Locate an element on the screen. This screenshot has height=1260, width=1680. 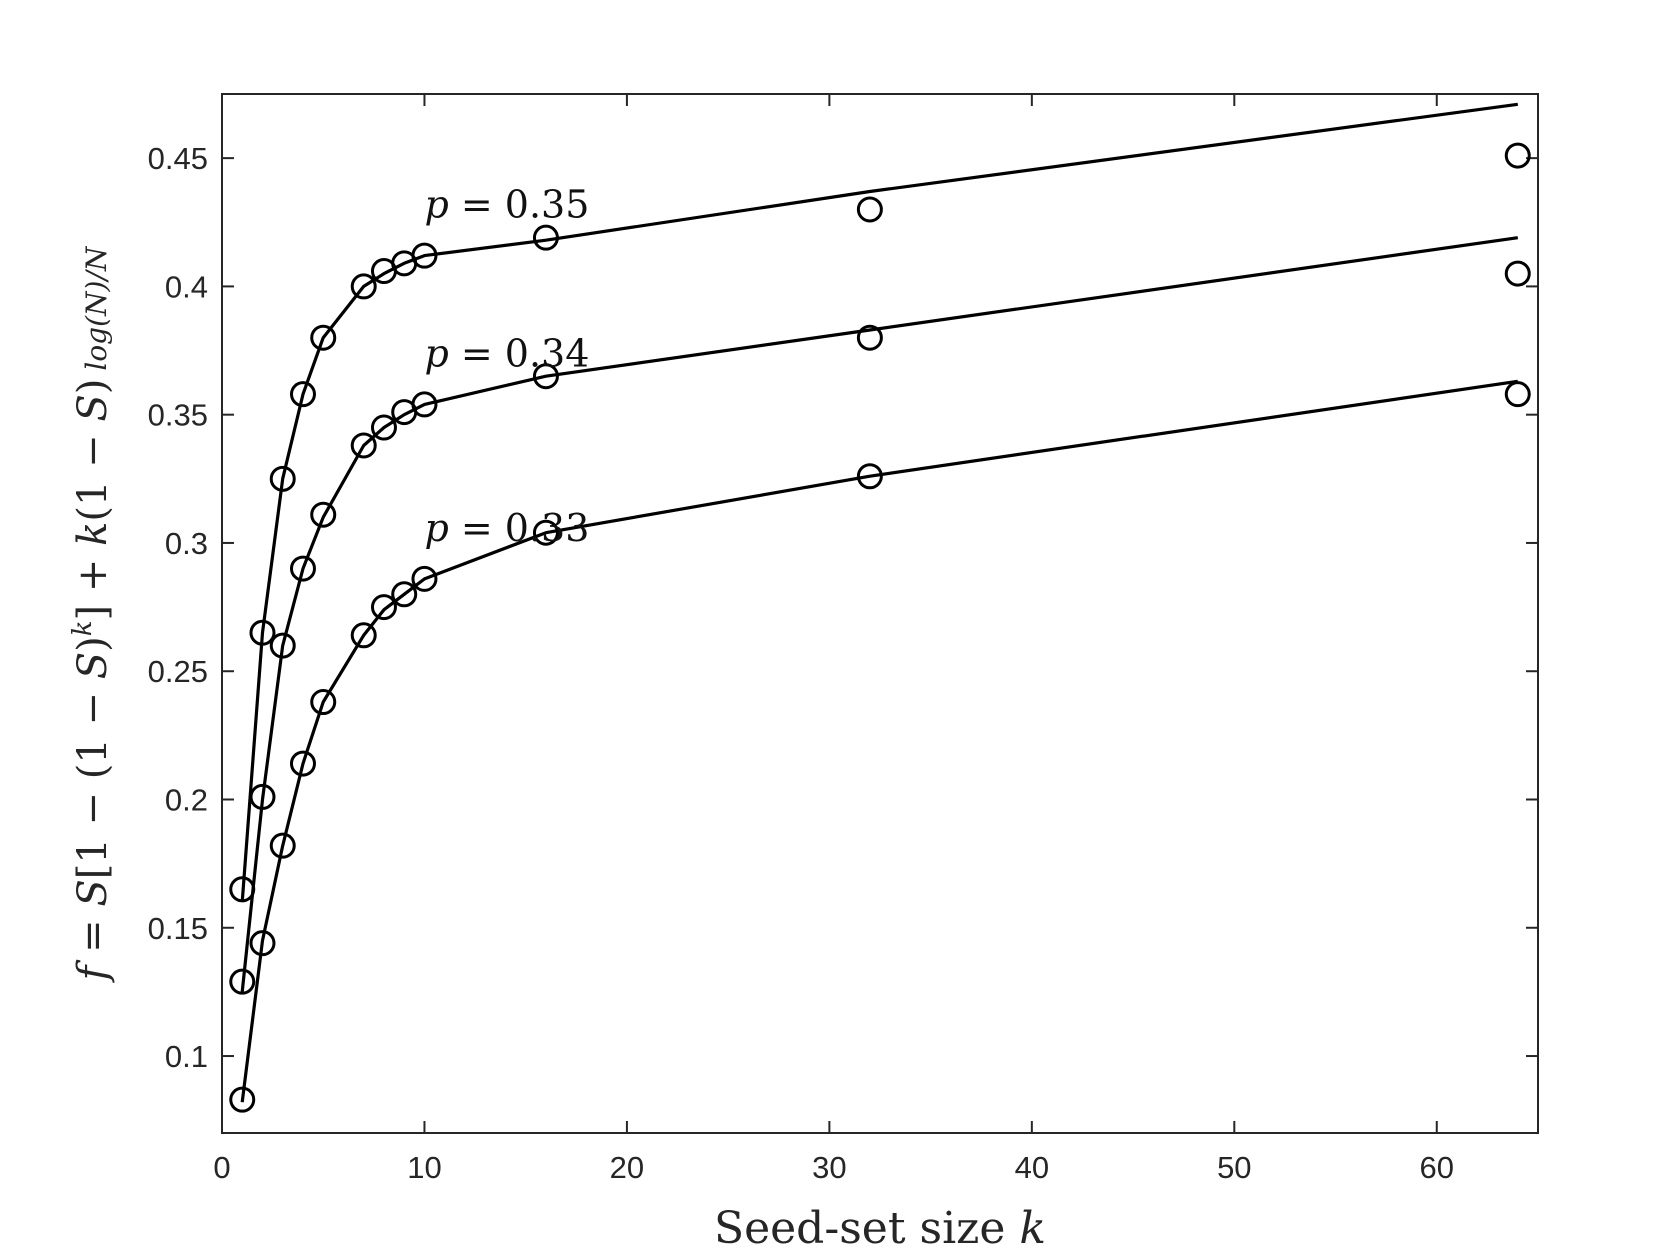
y-tick-label: 0.3 is located at coordinates (186, 543).